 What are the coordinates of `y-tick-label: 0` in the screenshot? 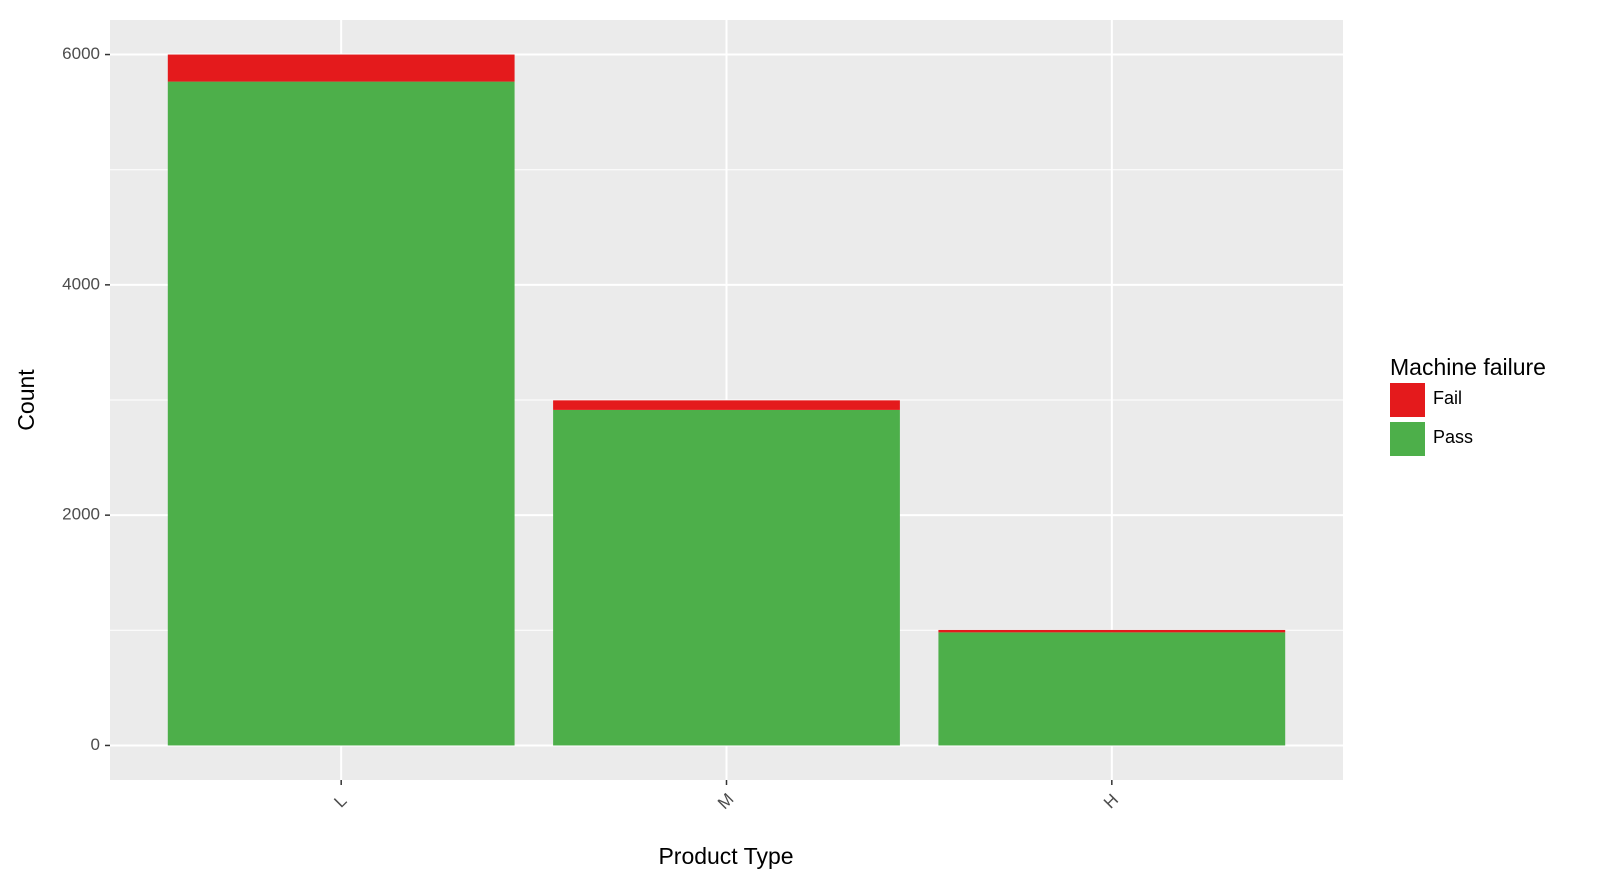 It's located at (95, 744).